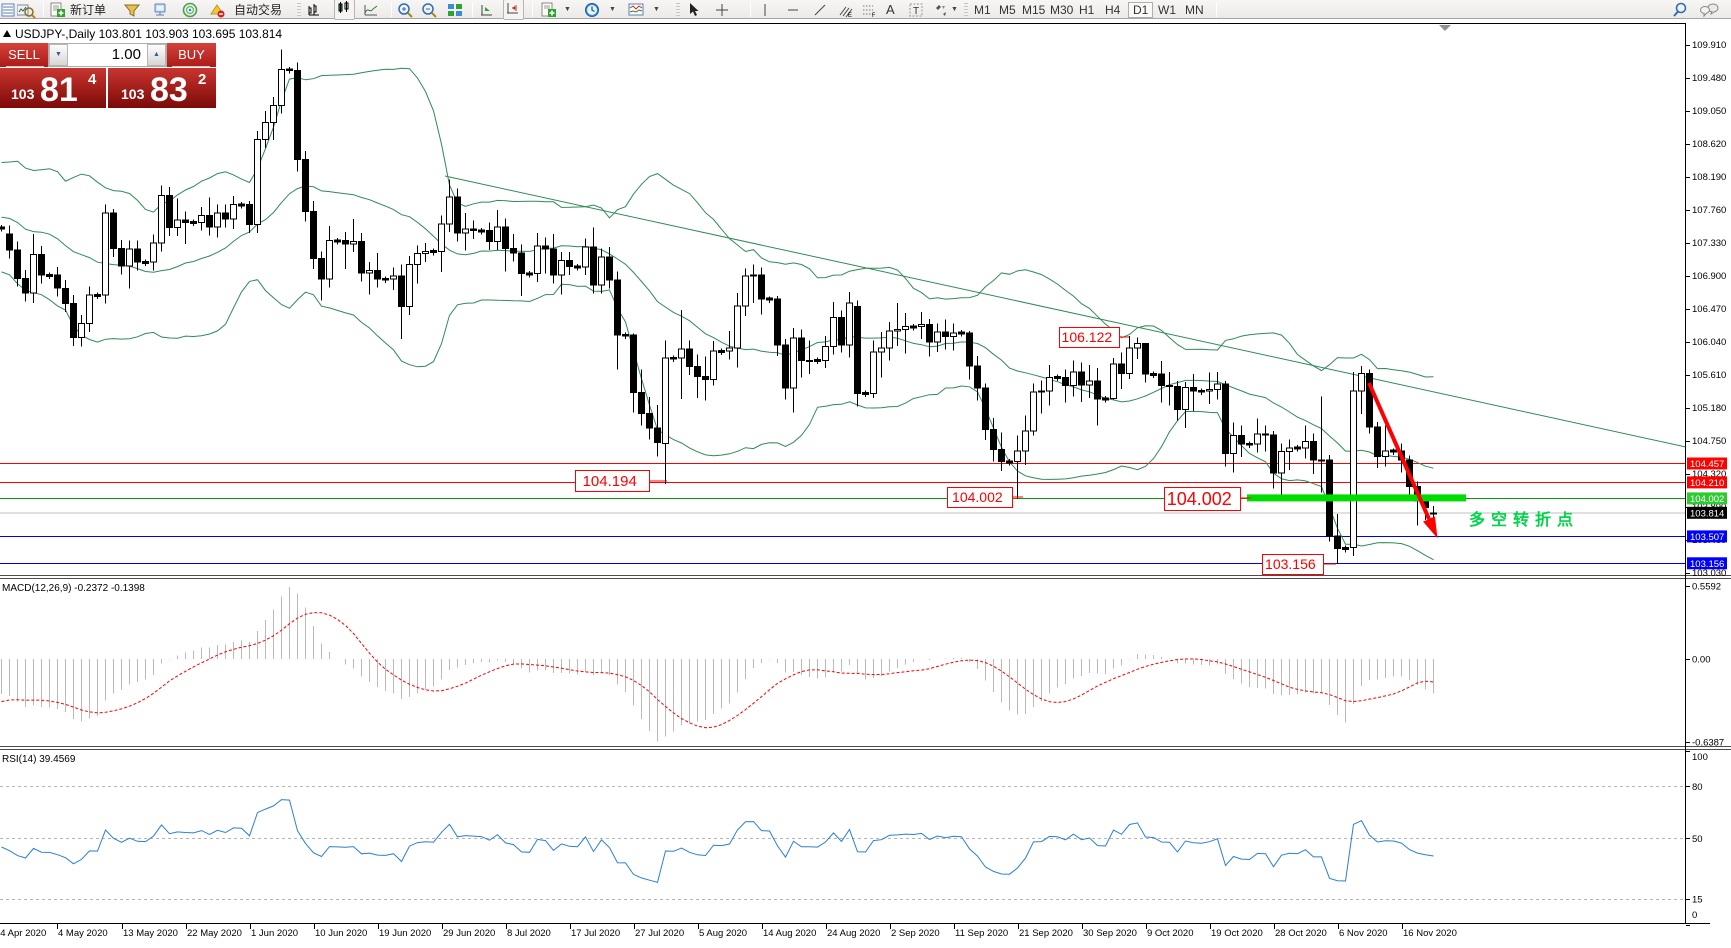  I want to click on svg-text: 104.210, so click(1707, 483).